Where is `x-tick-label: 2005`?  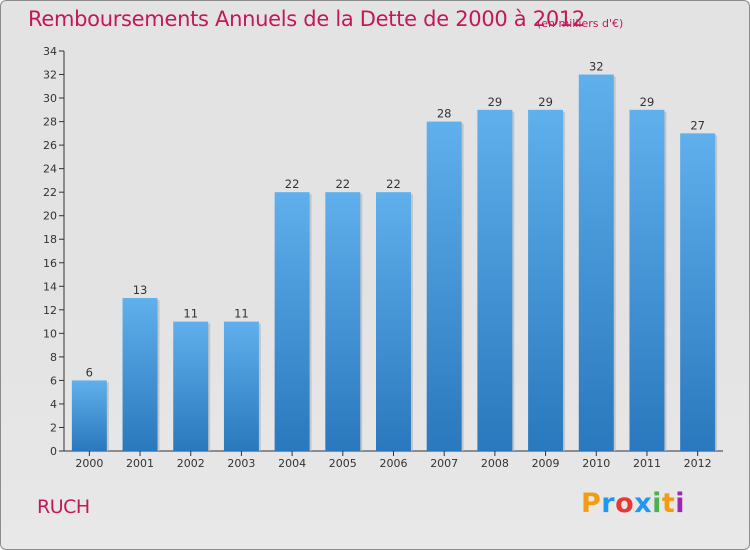 x-tick-label: 2005 is located at coordinates (343, 463).